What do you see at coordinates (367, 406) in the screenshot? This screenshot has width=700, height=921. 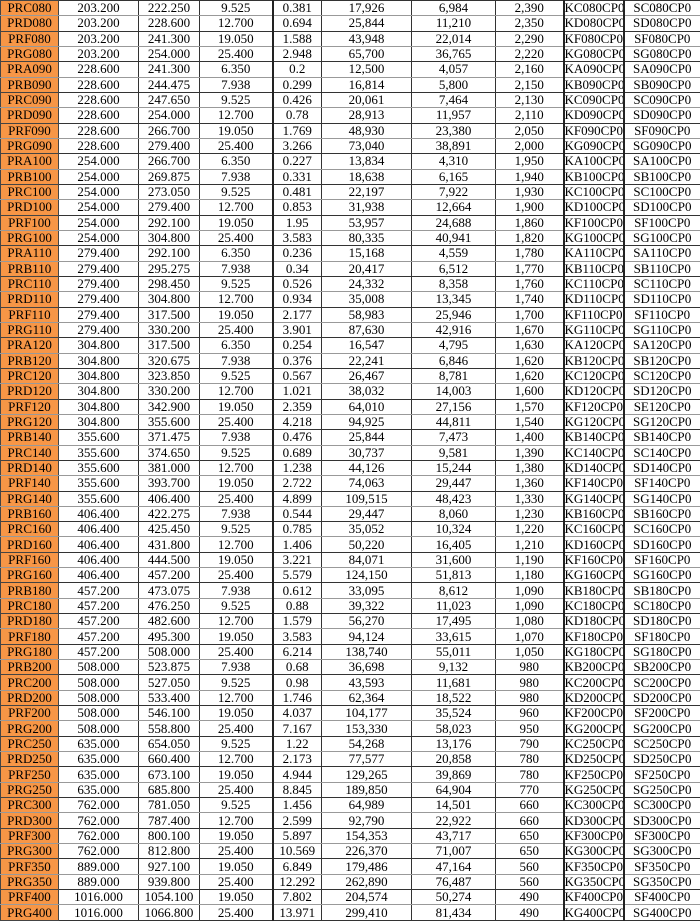 I see `dynamic-load-cell: 64,010` at bounding box center [367, 406].